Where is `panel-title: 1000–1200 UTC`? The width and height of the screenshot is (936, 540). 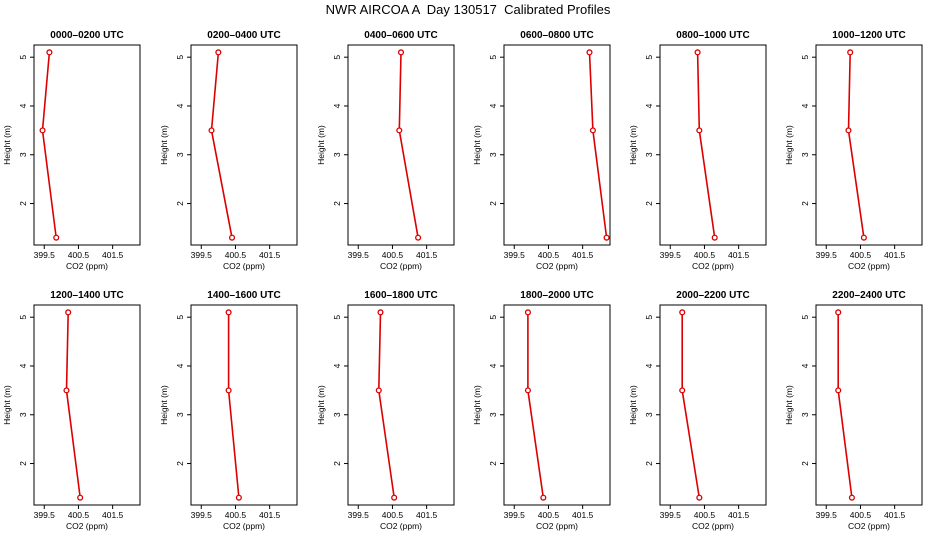
panel-title: 1000–1200 UTC is located at coordinates (868, 35).